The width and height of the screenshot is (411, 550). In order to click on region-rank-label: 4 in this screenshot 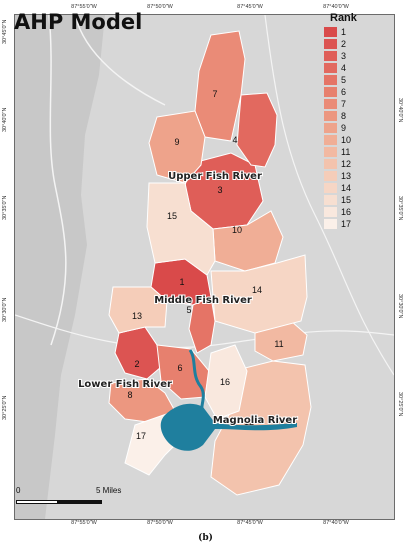, I will do `click(234, 140)`.